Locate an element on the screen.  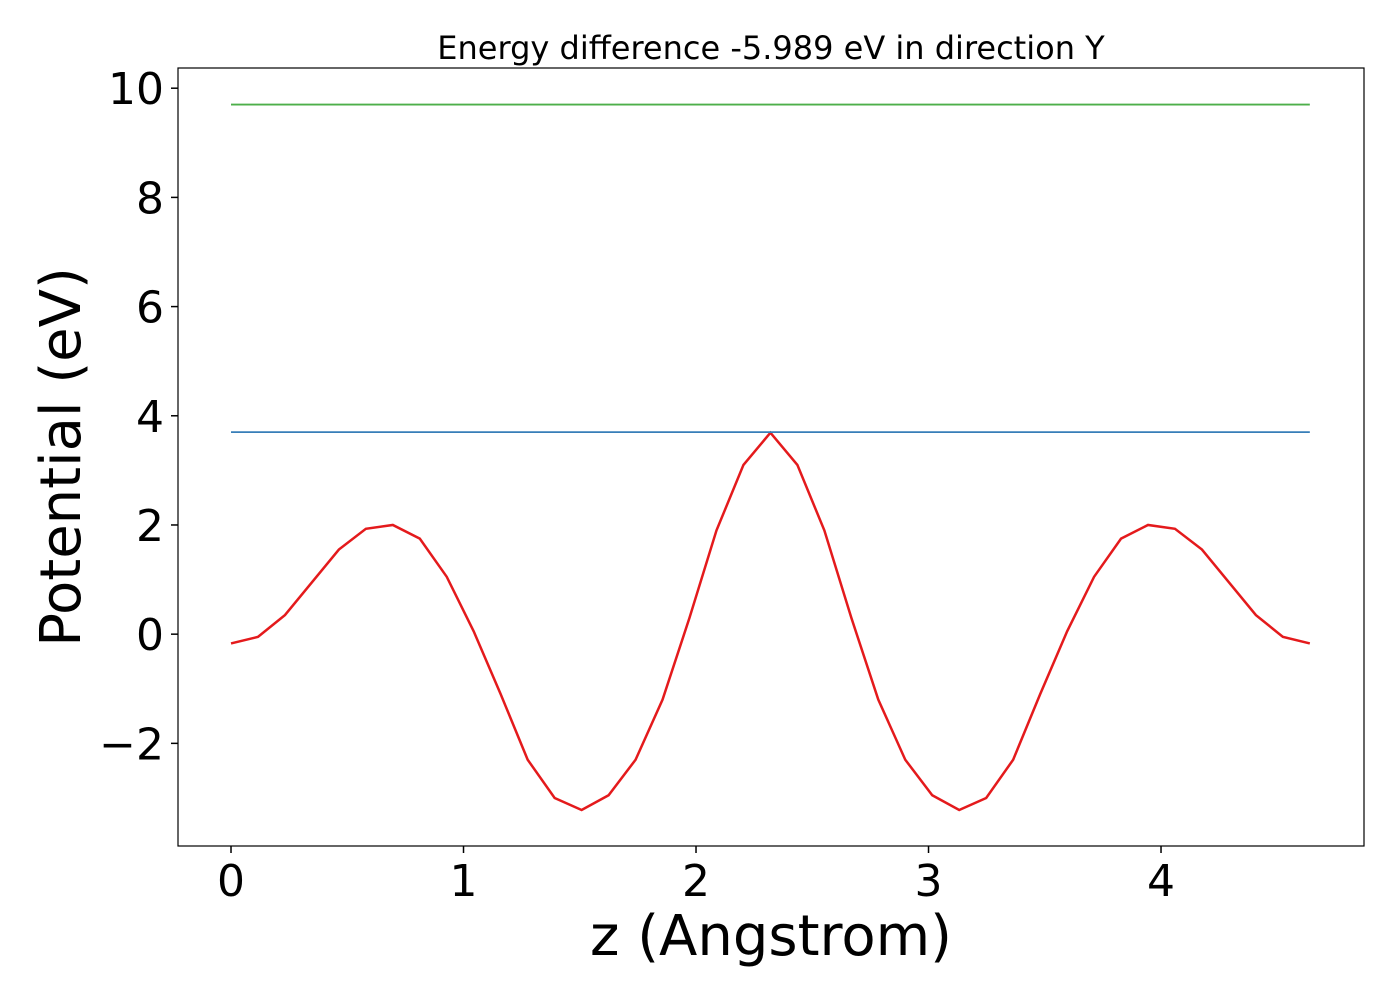
x-axis-label: z (Angstrom) is located at coordinates (771, 936).